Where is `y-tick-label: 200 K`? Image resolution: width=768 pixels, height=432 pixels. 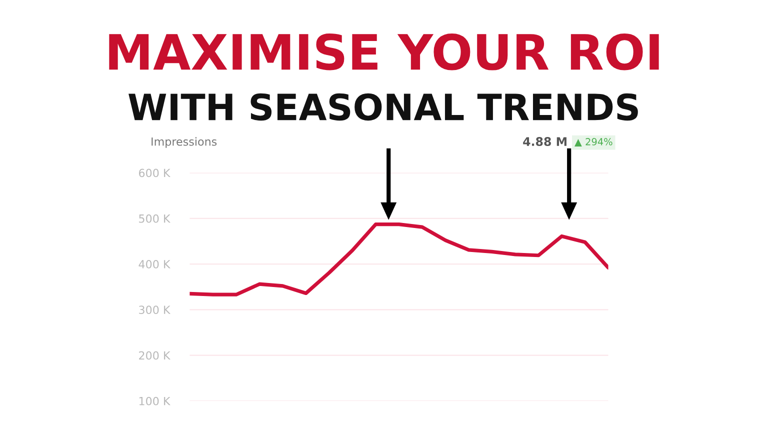
y-tick-label: 200 K is located at coordinates (154, 355).